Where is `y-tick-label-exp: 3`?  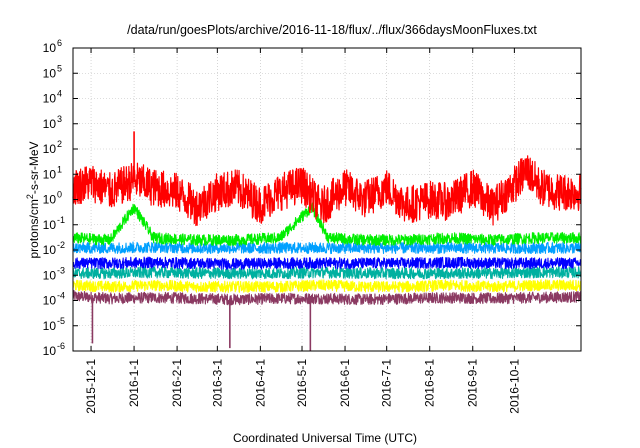 y-tick-label-exp: 3 is located at coordinates (59, 119).